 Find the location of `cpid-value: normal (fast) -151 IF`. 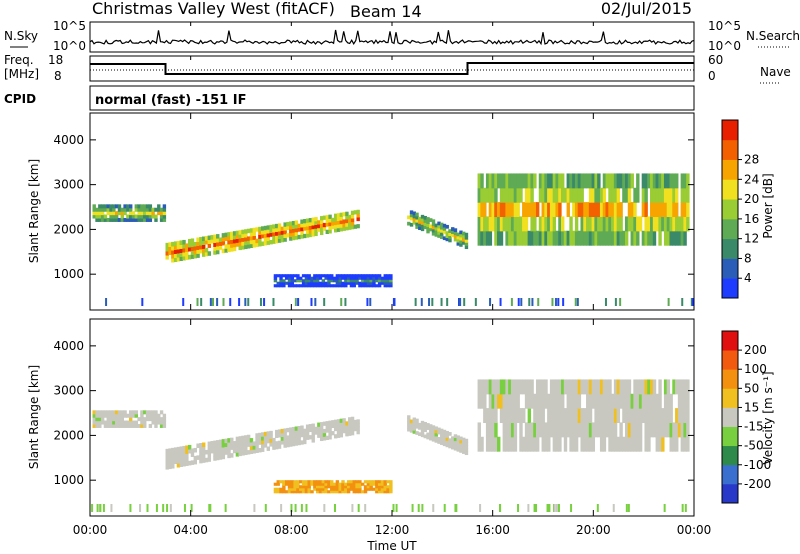

cpid-value: normal (fast) -151 IF is located at coordinates (170, 100).